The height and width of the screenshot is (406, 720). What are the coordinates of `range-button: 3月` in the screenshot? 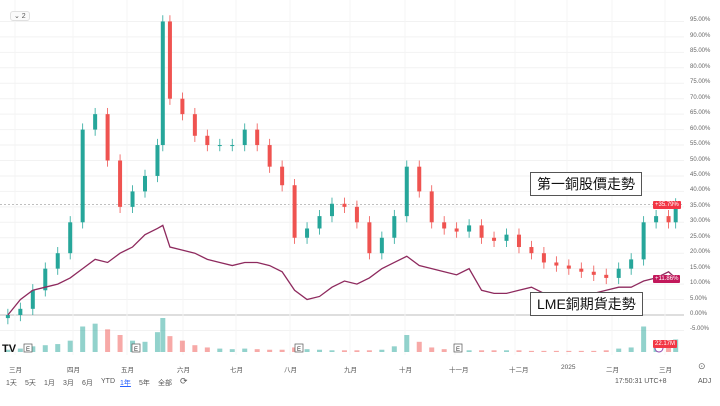 It's located at (68, 383).